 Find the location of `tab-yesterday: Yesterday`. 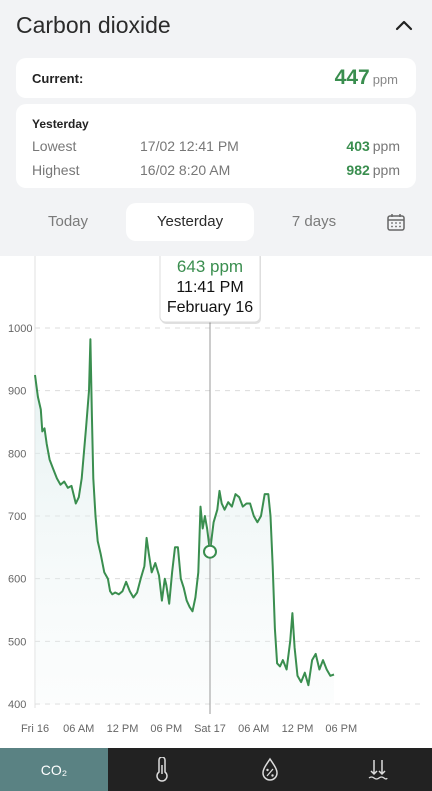

tab-yesterday: Yesterday is located at coordinates (190, 222).